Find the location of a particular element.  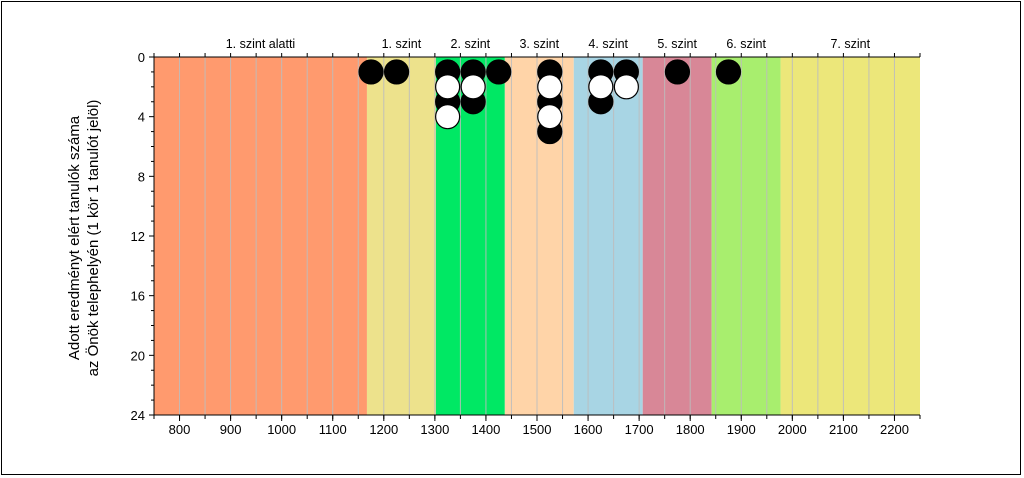

x-tick-label: 1400 is located at coordinates (485, 429).